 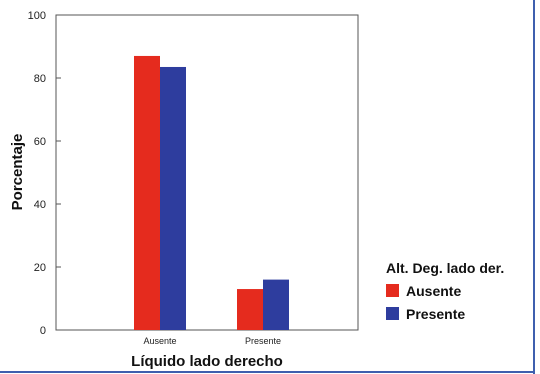 I want to click on legend-swatch-ausente, so click(x=392, y=290).